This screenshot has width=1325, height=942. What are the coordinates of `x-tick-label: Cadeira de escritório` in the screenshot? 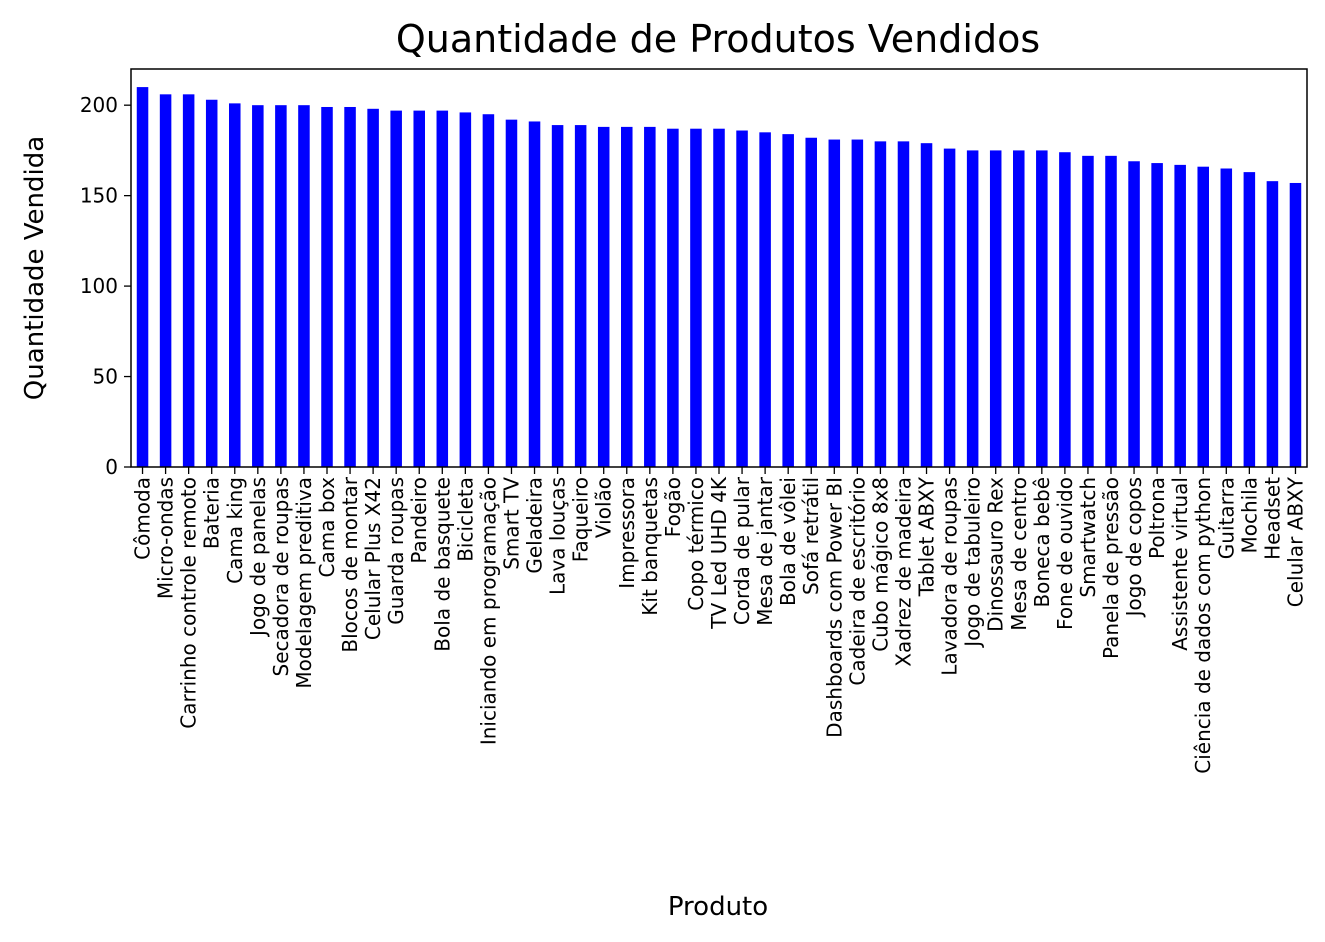 It's located at (857, 581).